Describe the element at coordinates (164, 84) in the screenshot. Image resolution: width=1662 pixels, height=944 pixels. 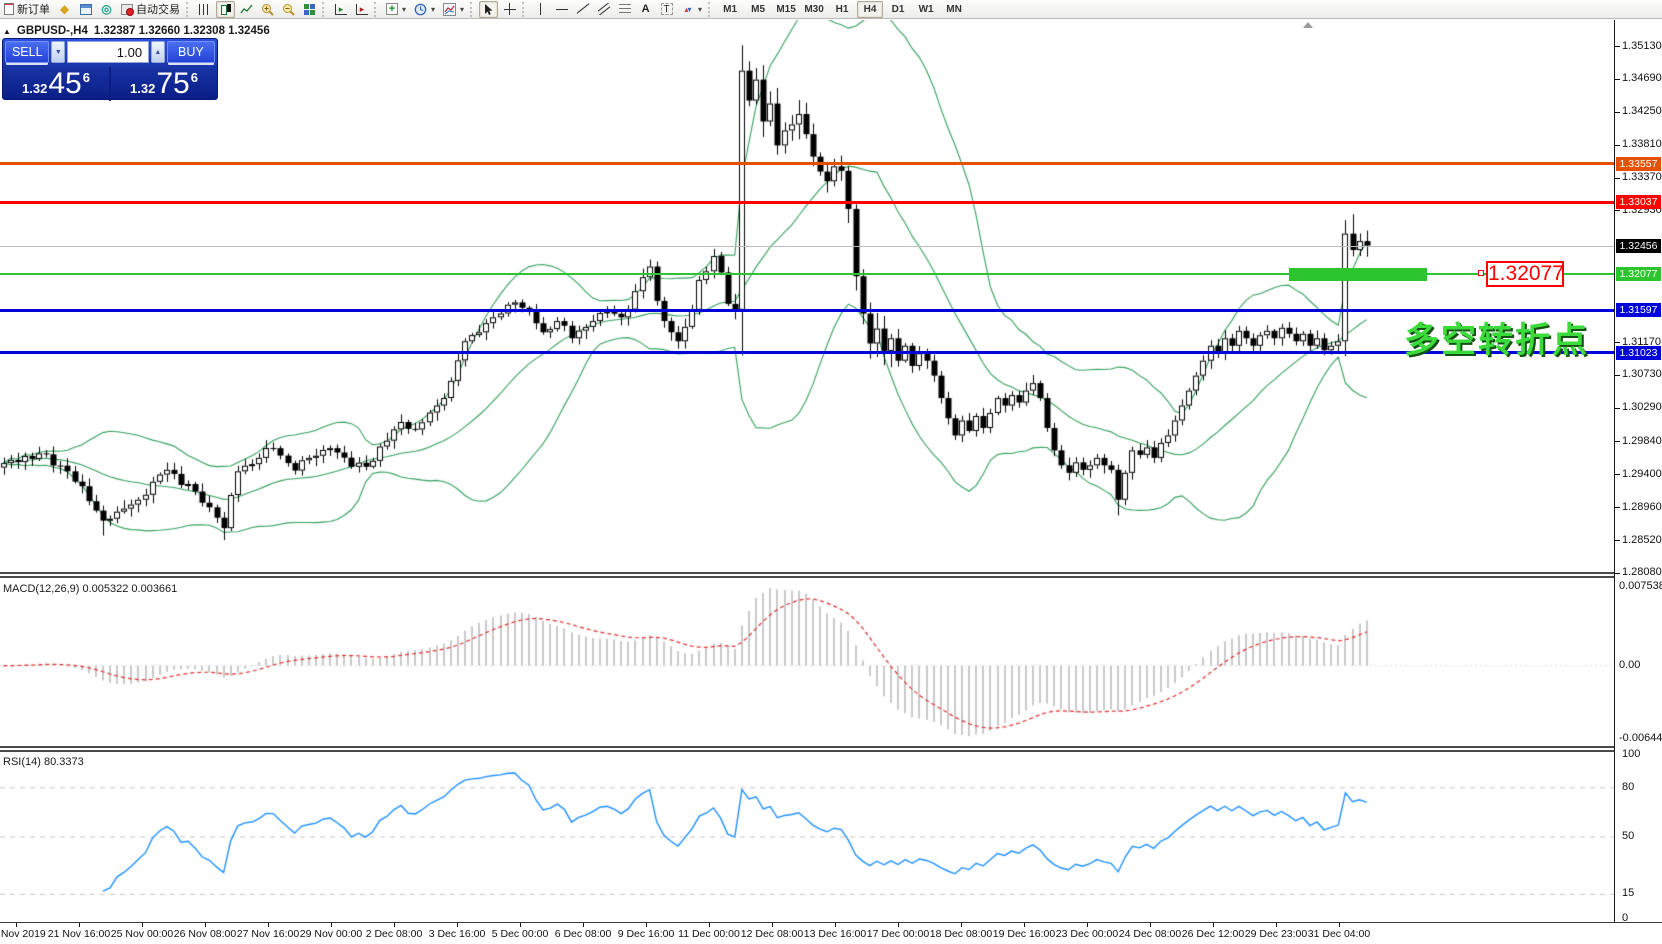
I see `buy-price-display: 1.32 75 6` at that location.